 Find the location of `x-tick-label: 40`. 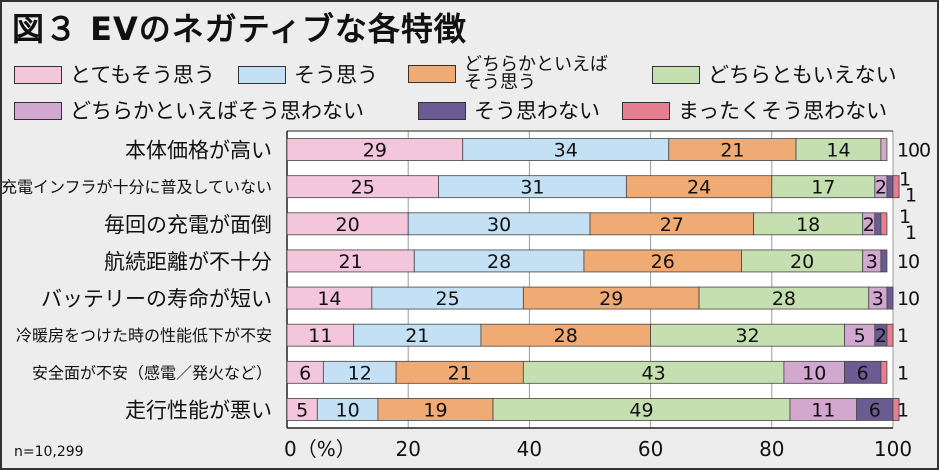

x-tick-label: 40 is located at coordinates (529, 449).